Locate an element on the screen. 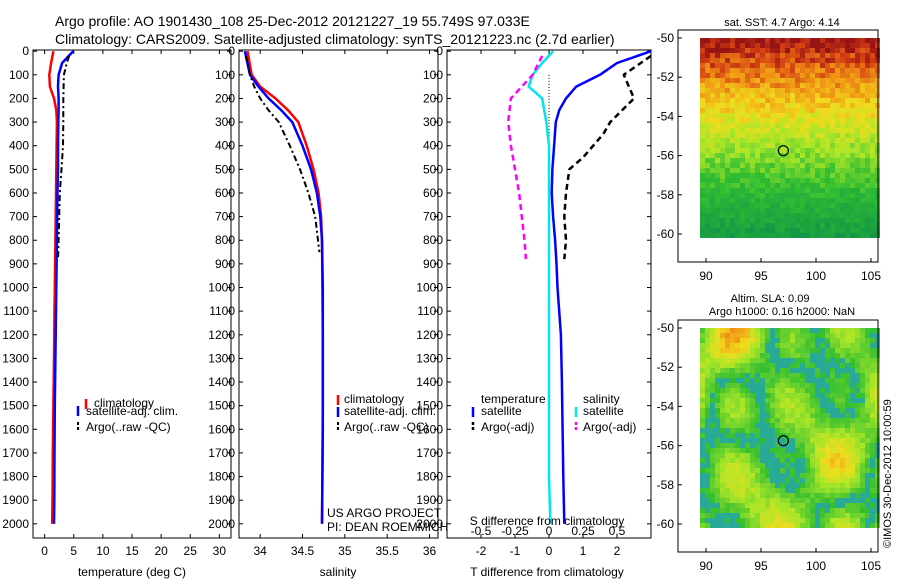 This screenshot has height=580, width=900. salinity-ytick-label: 1100 is located at coordinates (222, 311).